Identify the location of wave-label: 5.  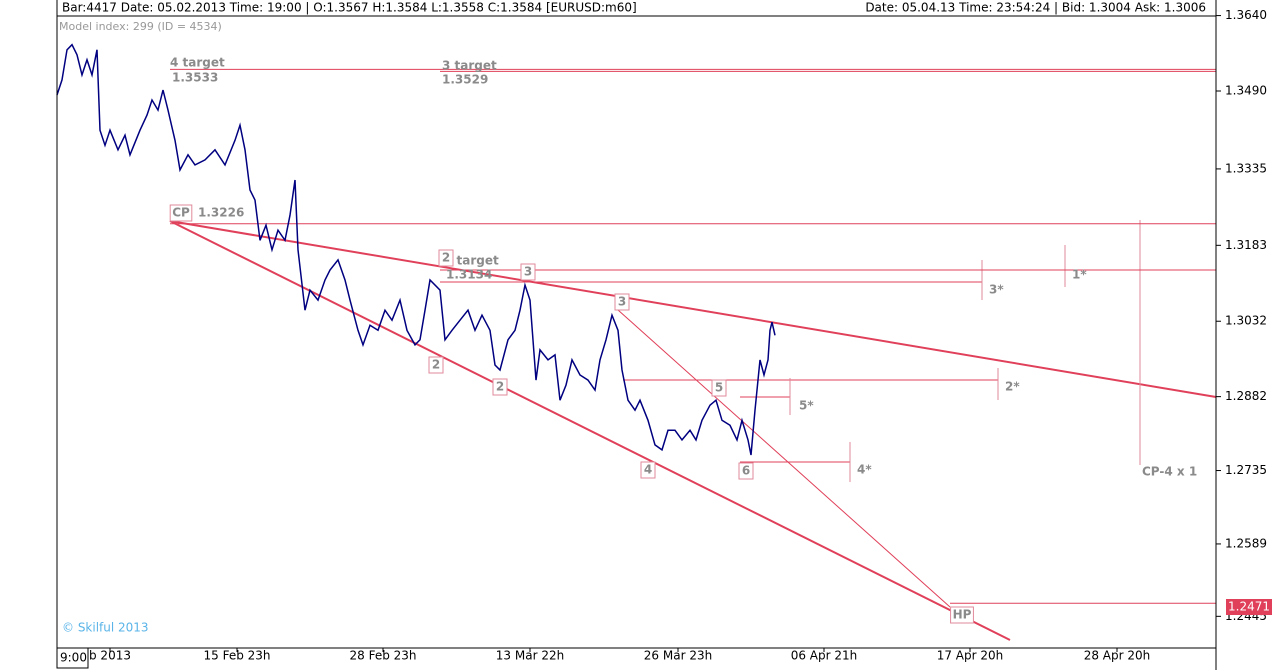
(719, 388).